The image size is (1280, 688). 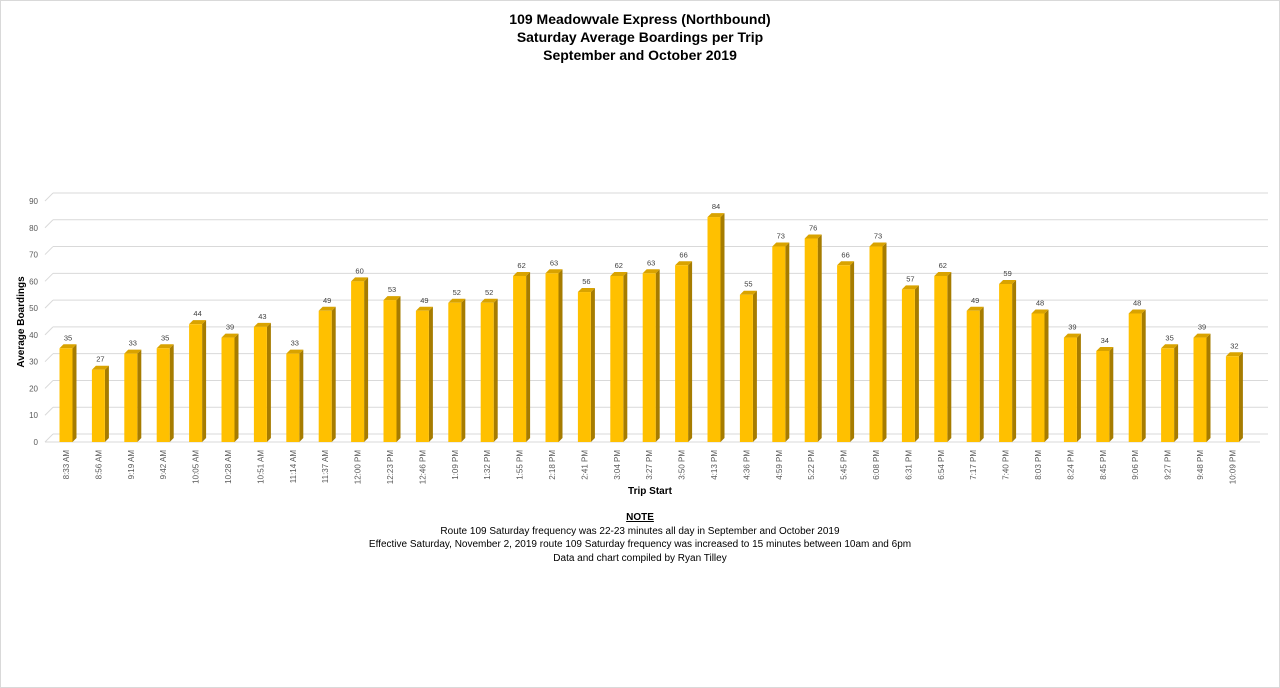 I want to click on data-label: 60, so click(x=359, y=270).